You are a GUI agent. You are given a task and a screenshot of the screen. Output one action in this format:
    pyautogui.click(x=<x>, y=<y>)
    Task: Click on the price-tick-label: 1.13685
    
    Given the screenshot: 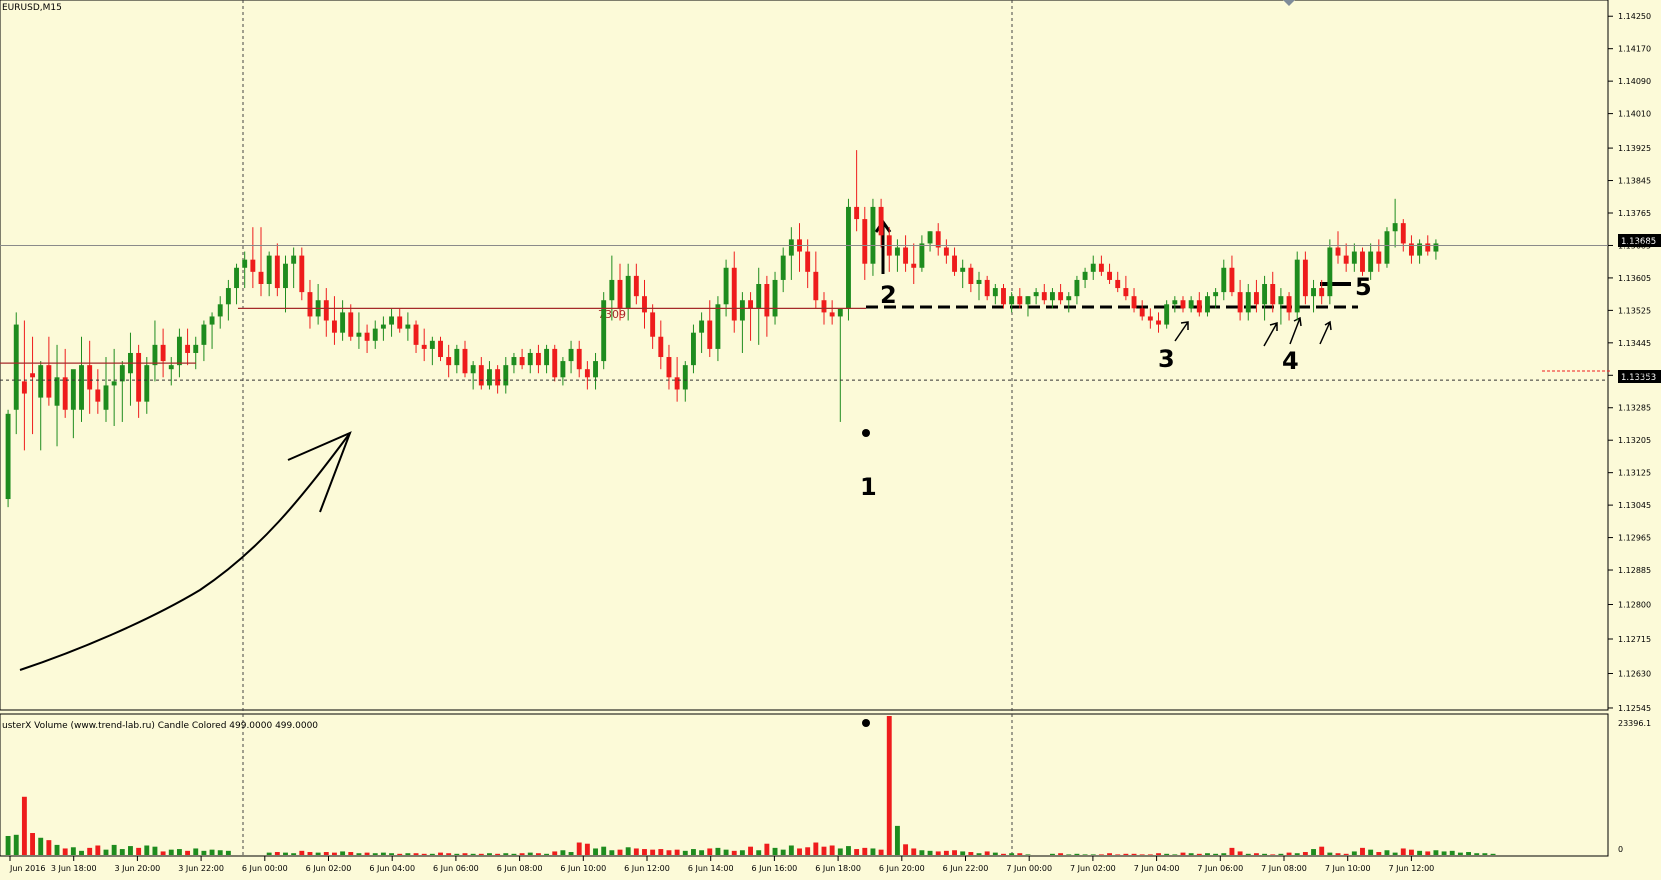 What is the action you would take?
    pyautogui.click(x=1634, y=245)
    